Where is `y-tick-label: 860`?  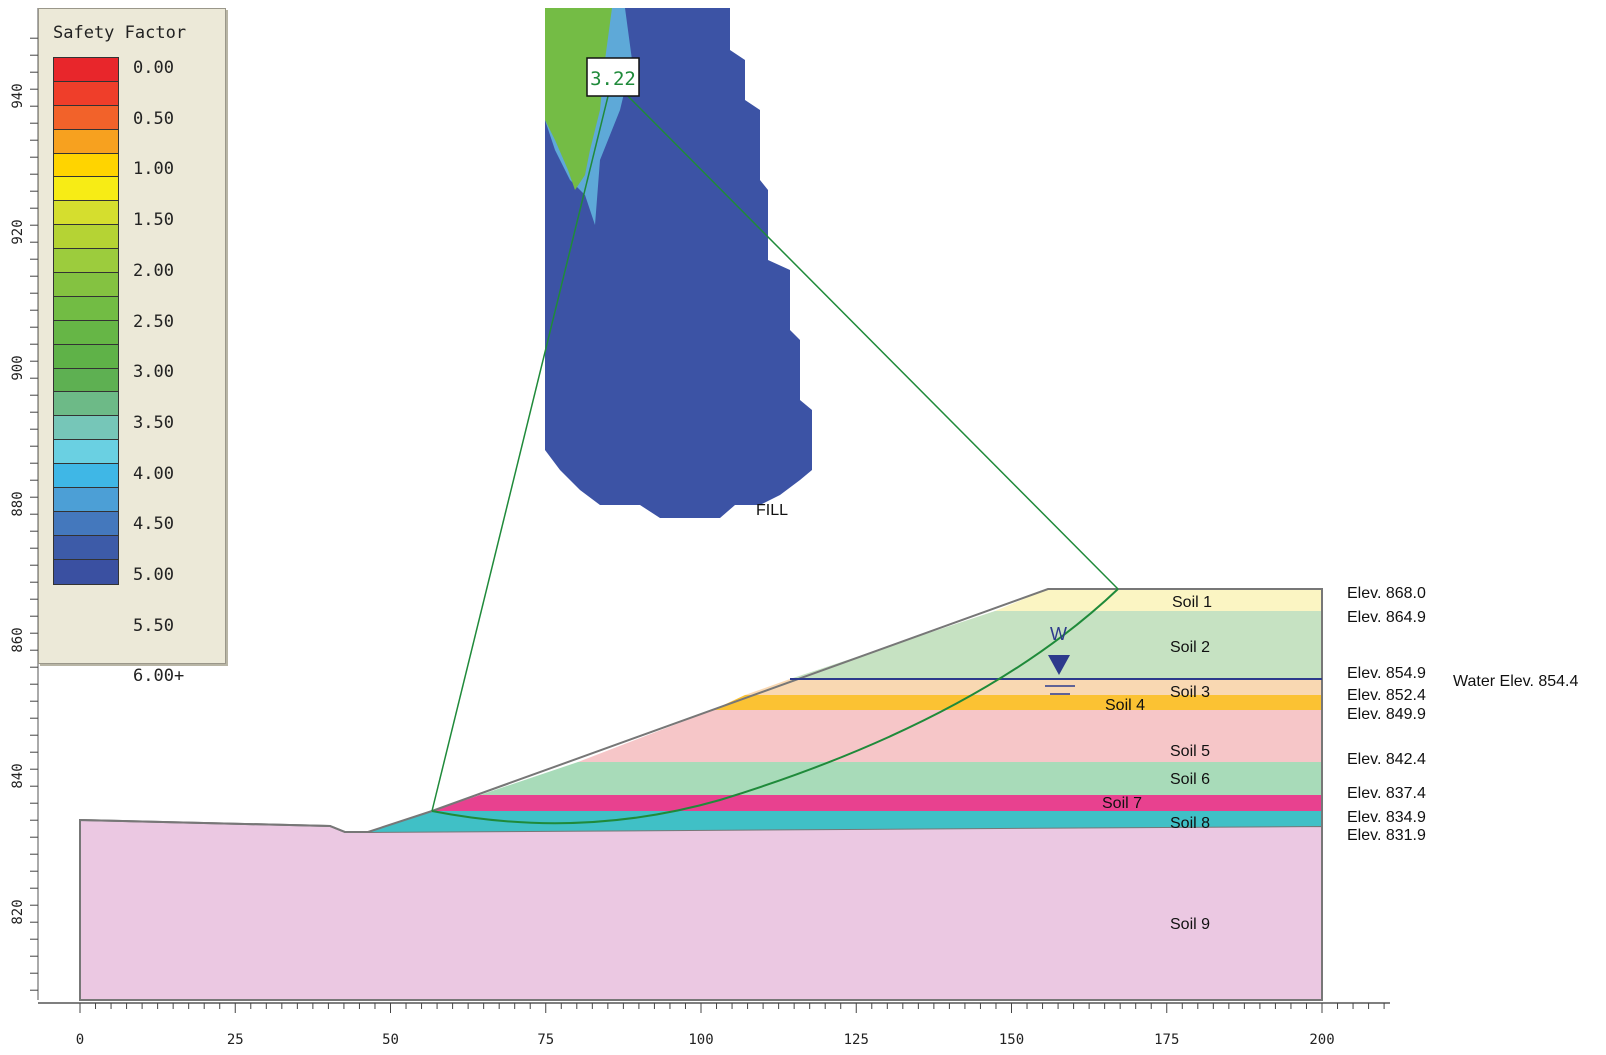 y-tick-label: 860 is located at coordinates (18, 639).